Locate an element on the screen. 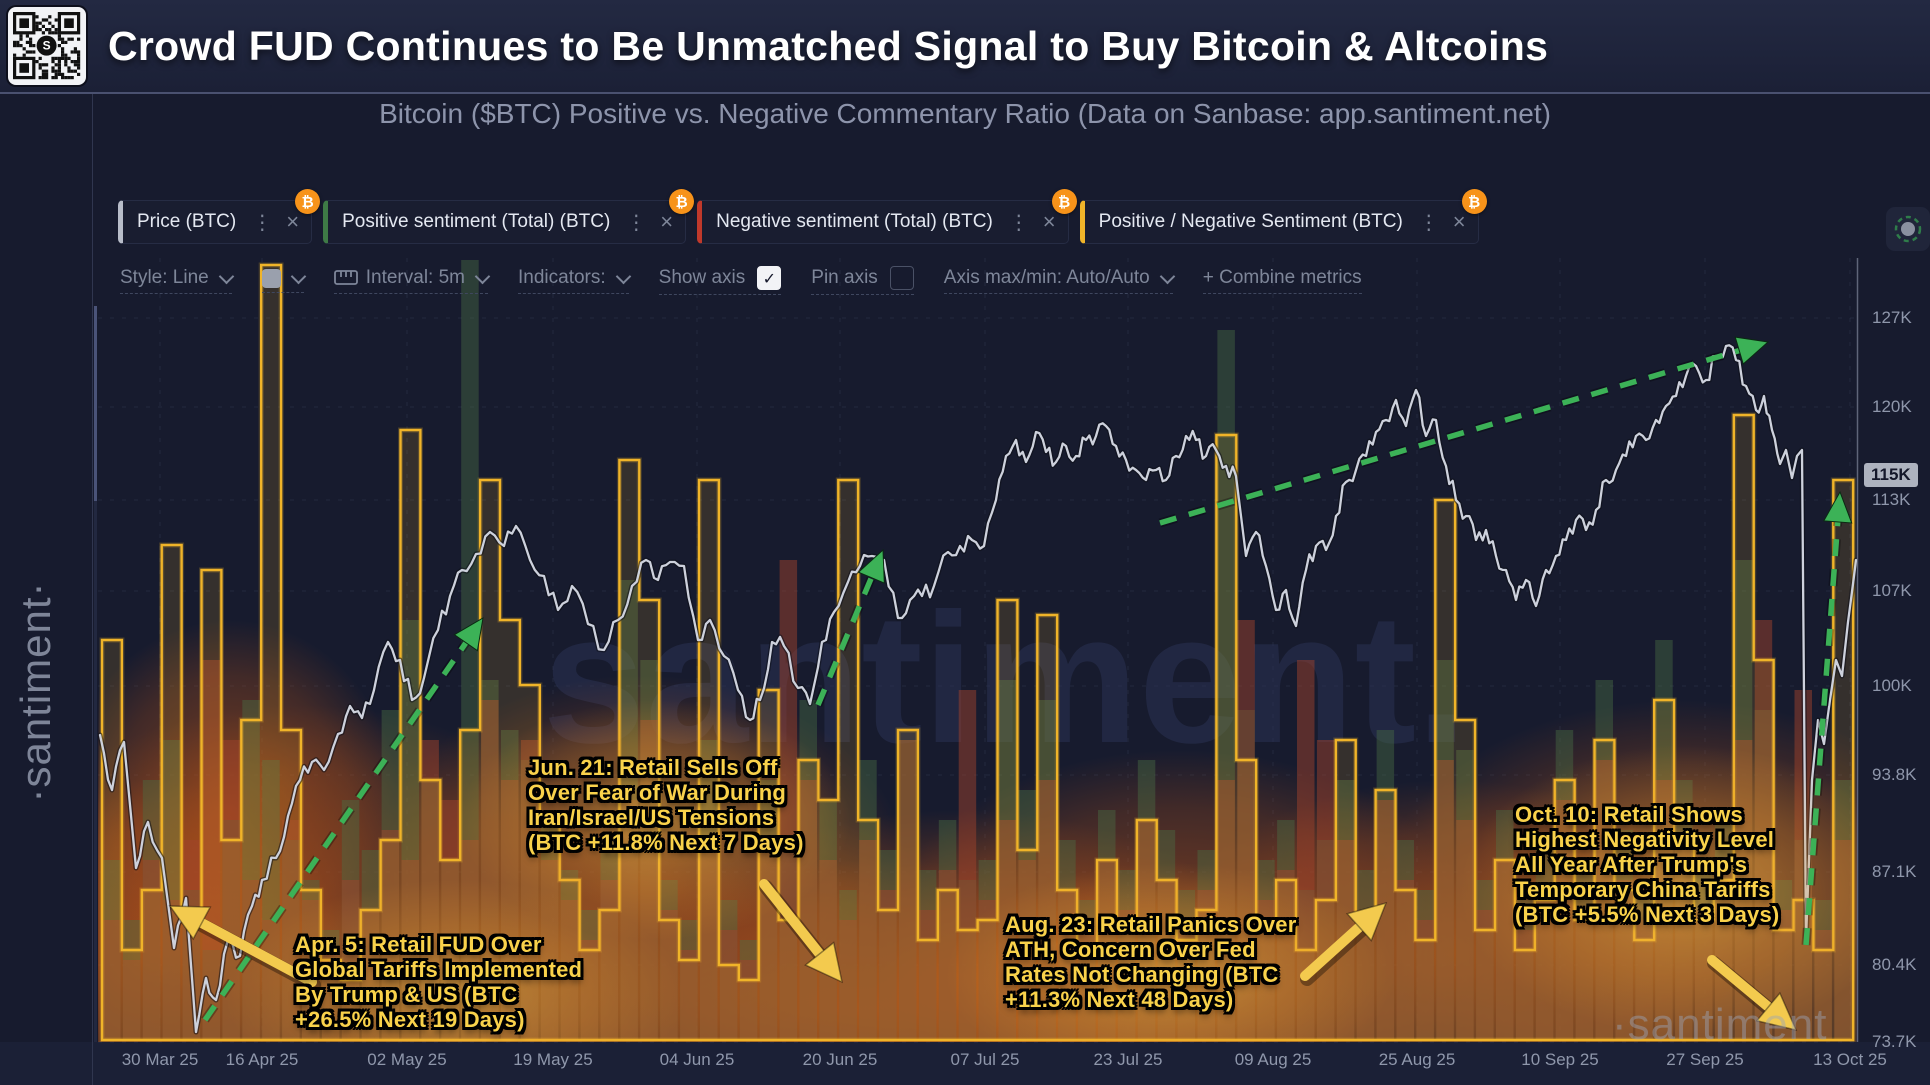 This screenshot has height=1085, width=1930. metric-tab-label: Positive / Negative Sentiment (BTC) is located at coordinates (1250, 221).